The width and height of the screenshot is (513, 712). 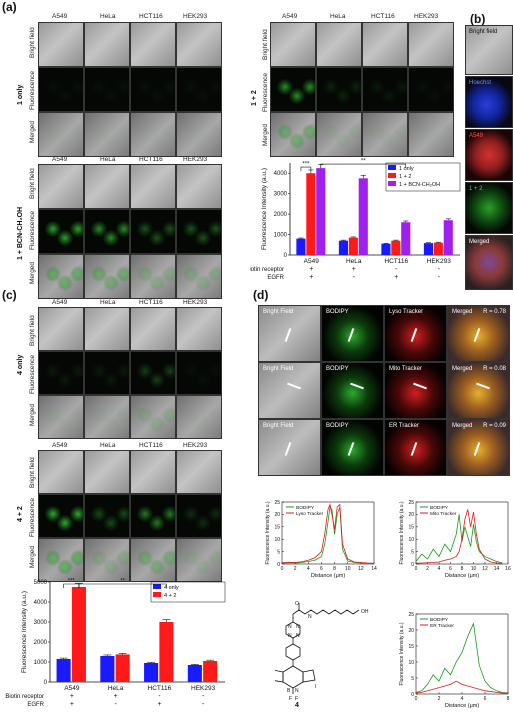 I want to click on organelle-merged-image: Merged R = 0.78, so click(x=478, y=333).